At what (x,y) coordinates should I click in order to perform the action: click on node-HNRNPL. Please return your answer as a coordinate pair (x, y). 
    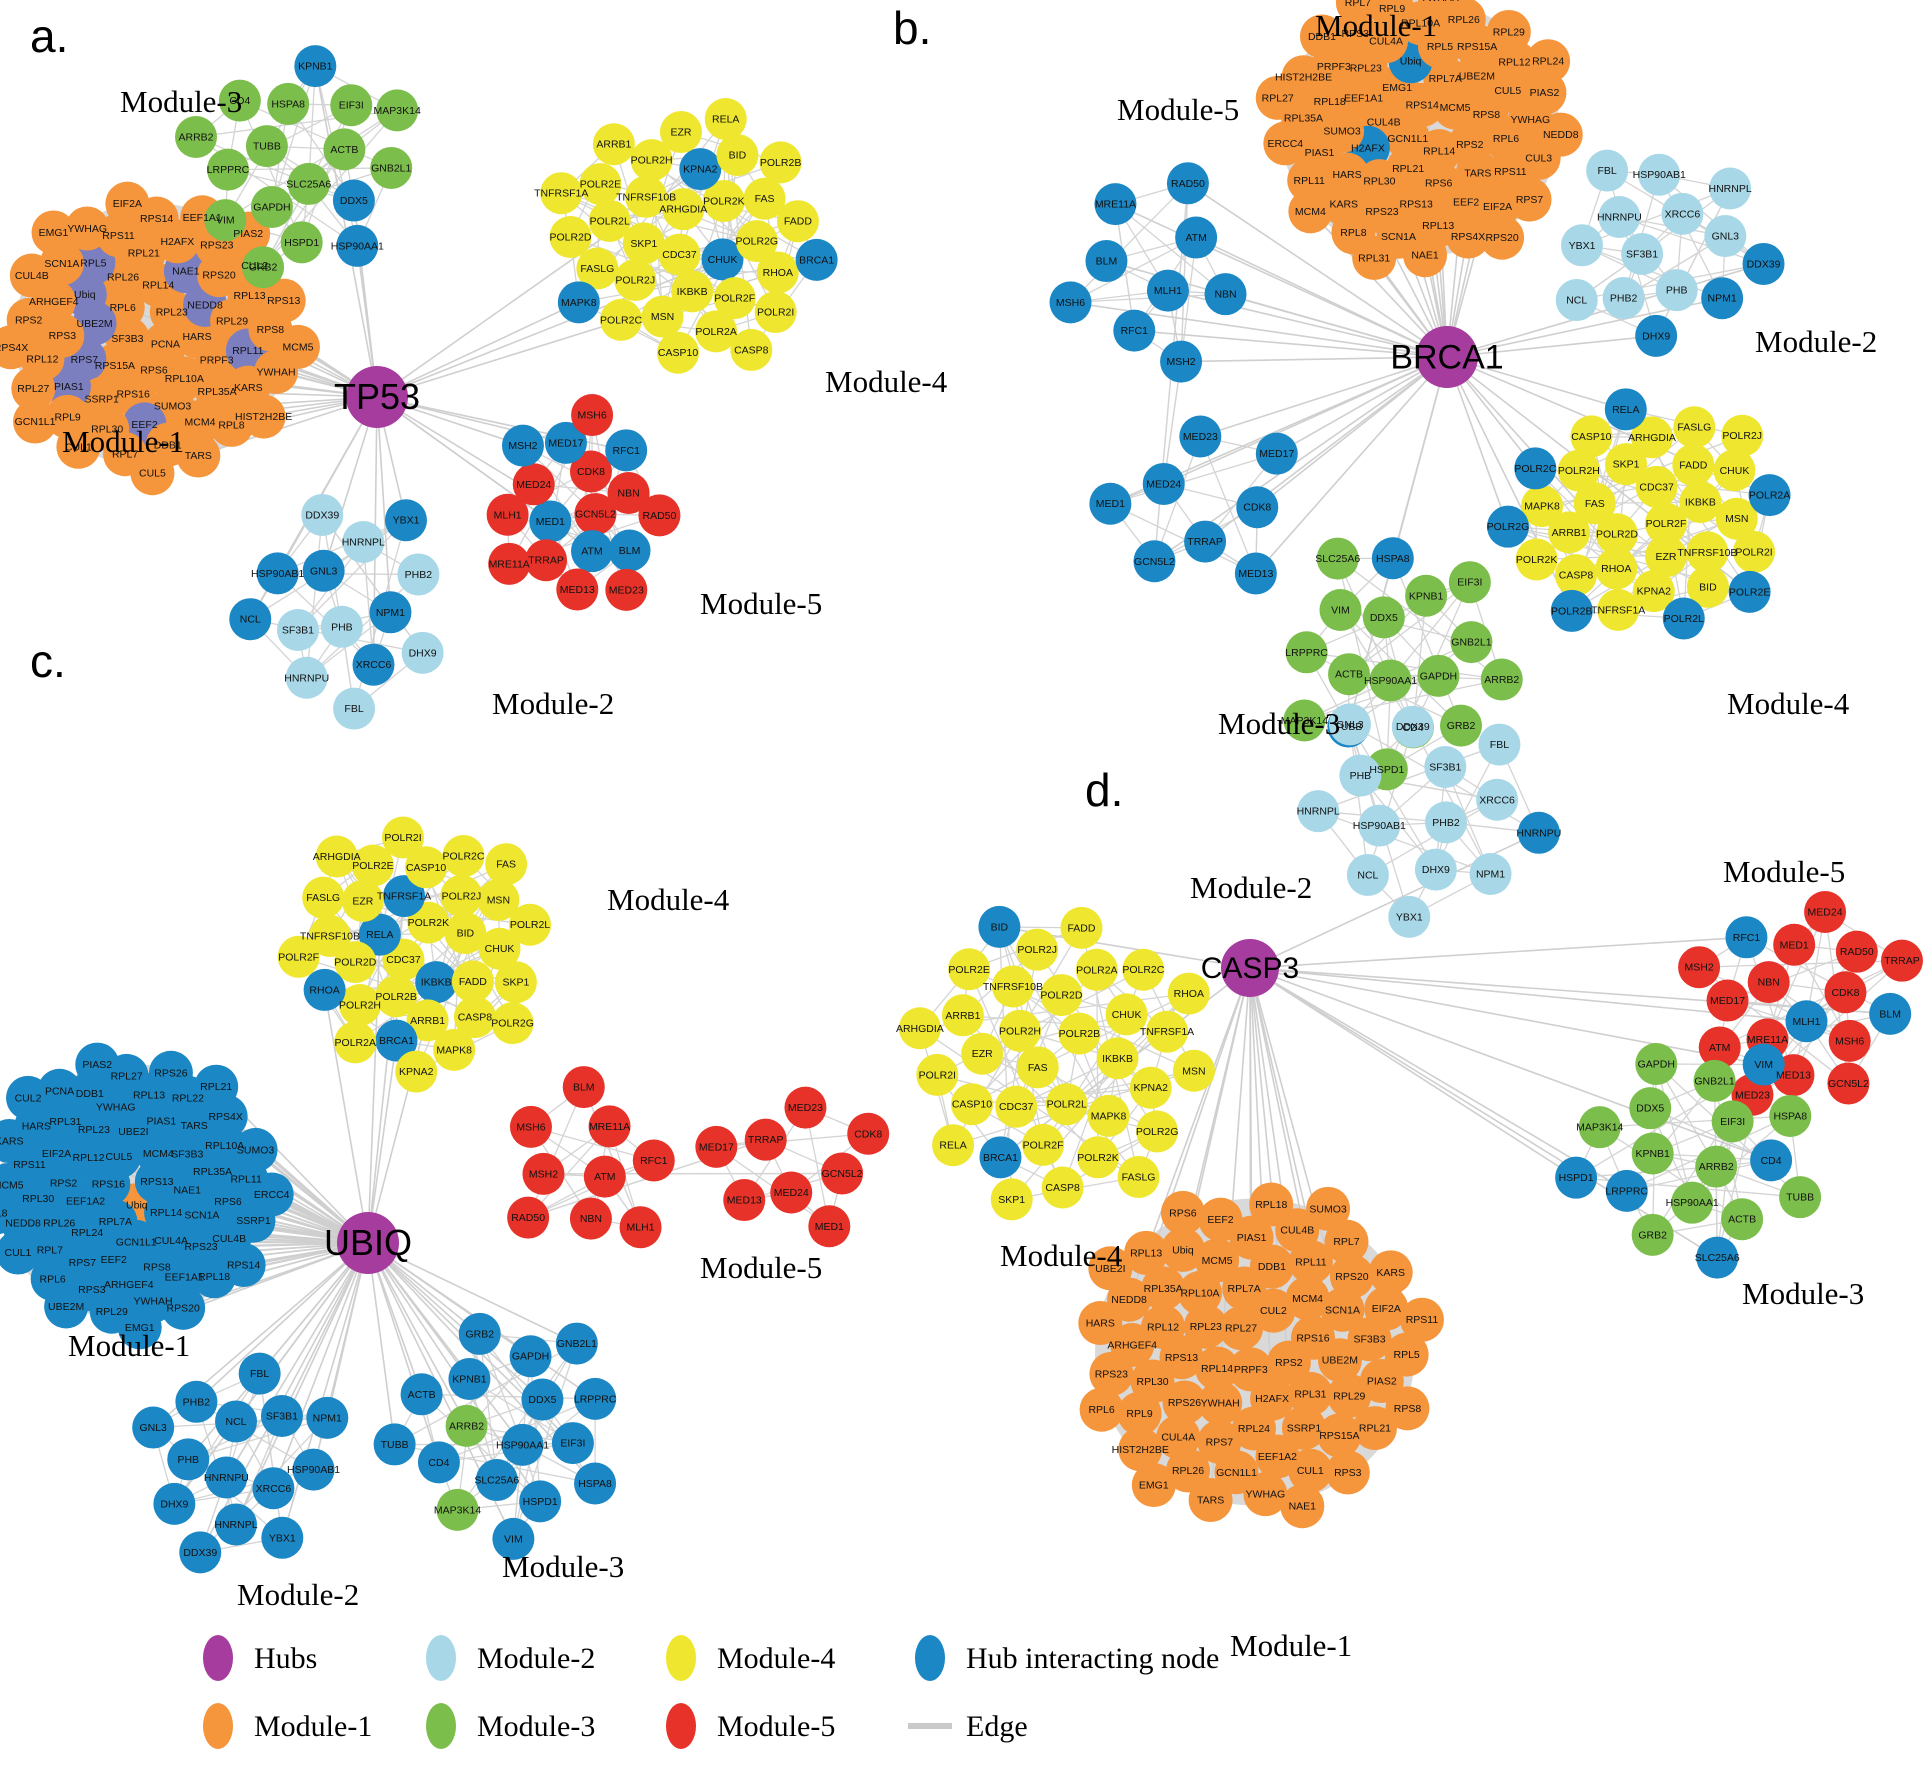
    Looking at the image, I should click on (1318, 811).